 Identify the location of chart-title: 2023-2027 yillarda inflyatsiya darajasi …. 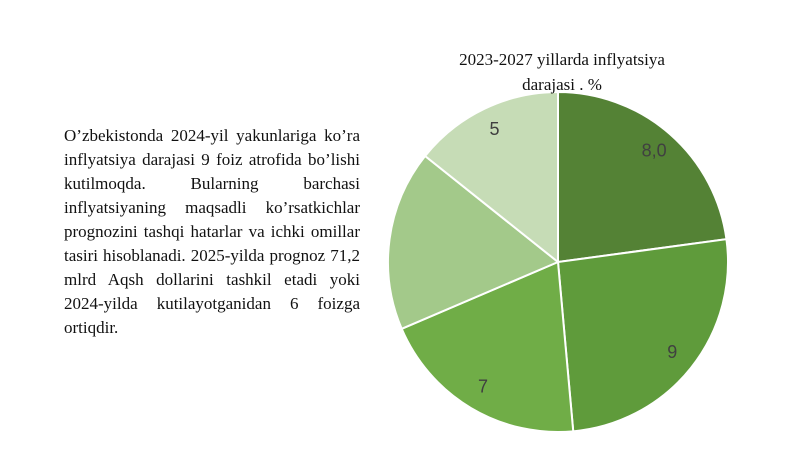
(562, 72).